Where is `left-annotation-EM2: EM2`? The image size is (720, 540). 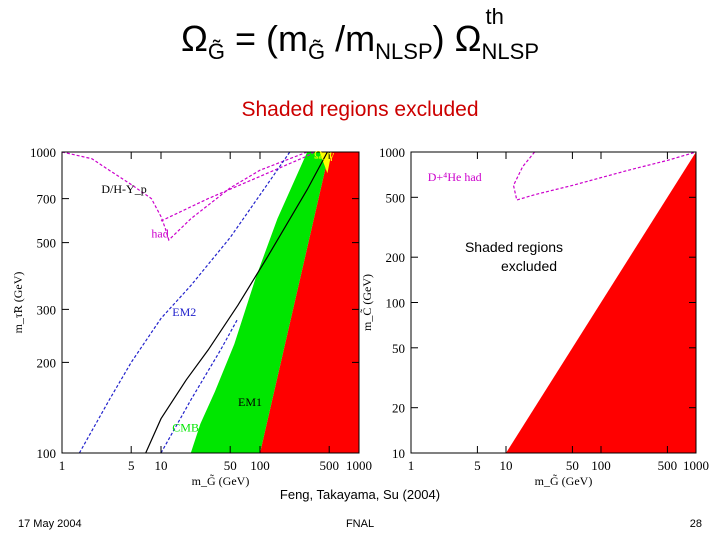
left-annotation-EM2: EM2 is located at coordinates (184, 312).